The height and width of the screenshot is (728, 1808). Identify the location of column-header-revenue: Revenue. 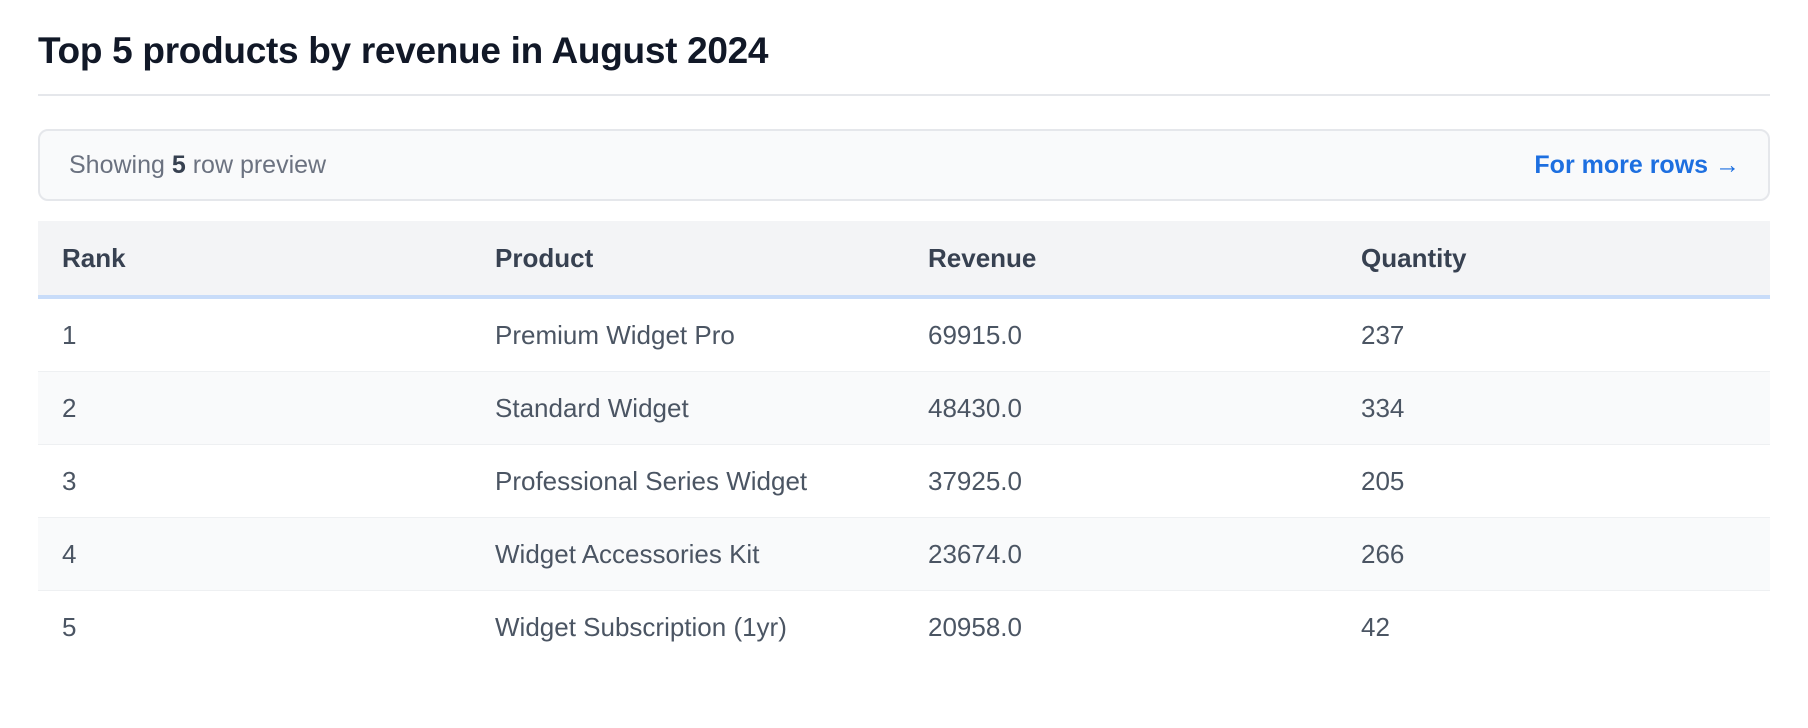
(1120, 260).